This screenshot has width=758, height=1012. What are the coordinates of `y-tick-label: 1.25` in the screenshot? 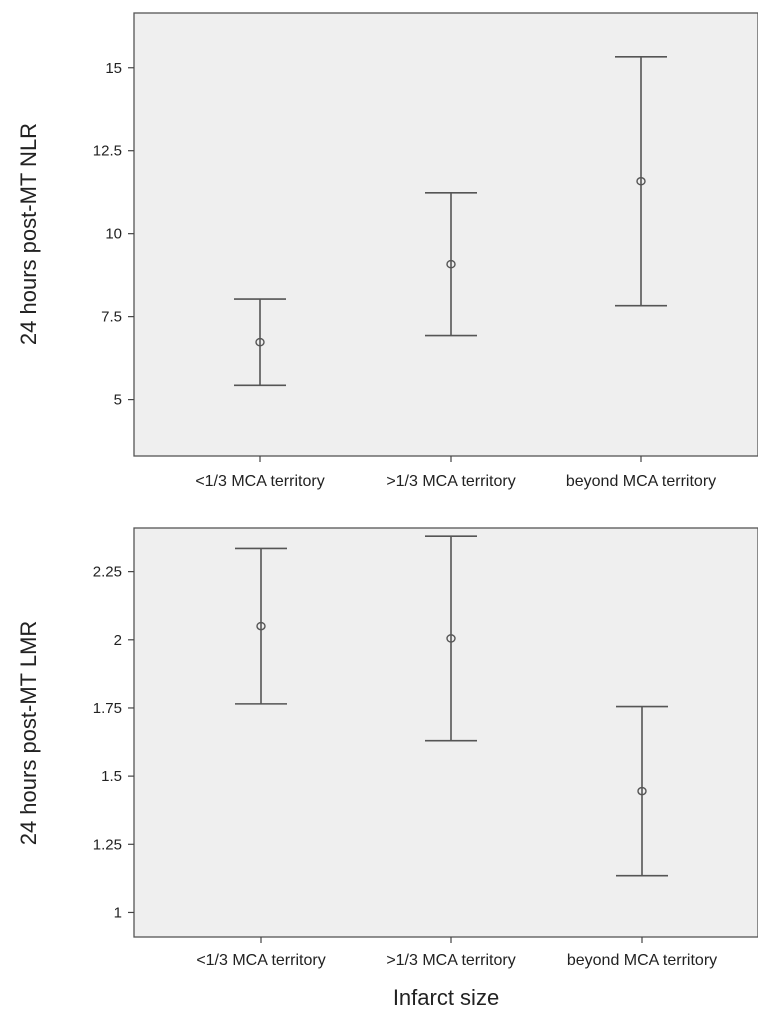 It's located at (107, 844).